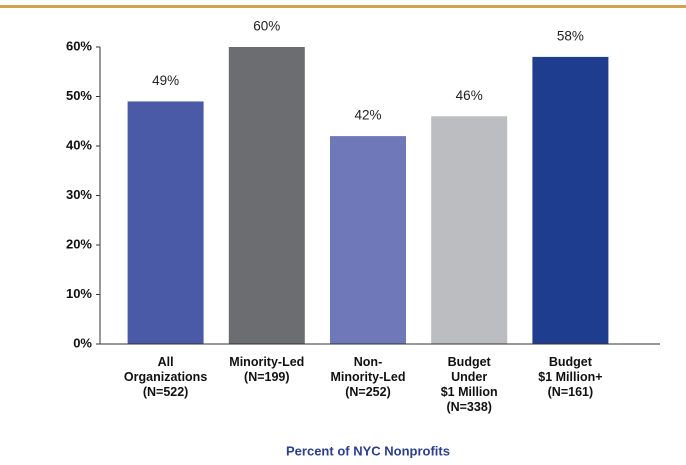  I want to click on value-label: 58%, so click(570, 35).